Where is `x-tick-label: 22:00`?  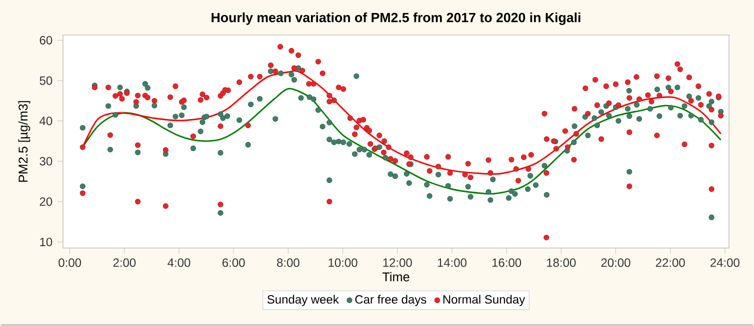 x-tick-label: 22:00 is located at coordinates (670, 262).